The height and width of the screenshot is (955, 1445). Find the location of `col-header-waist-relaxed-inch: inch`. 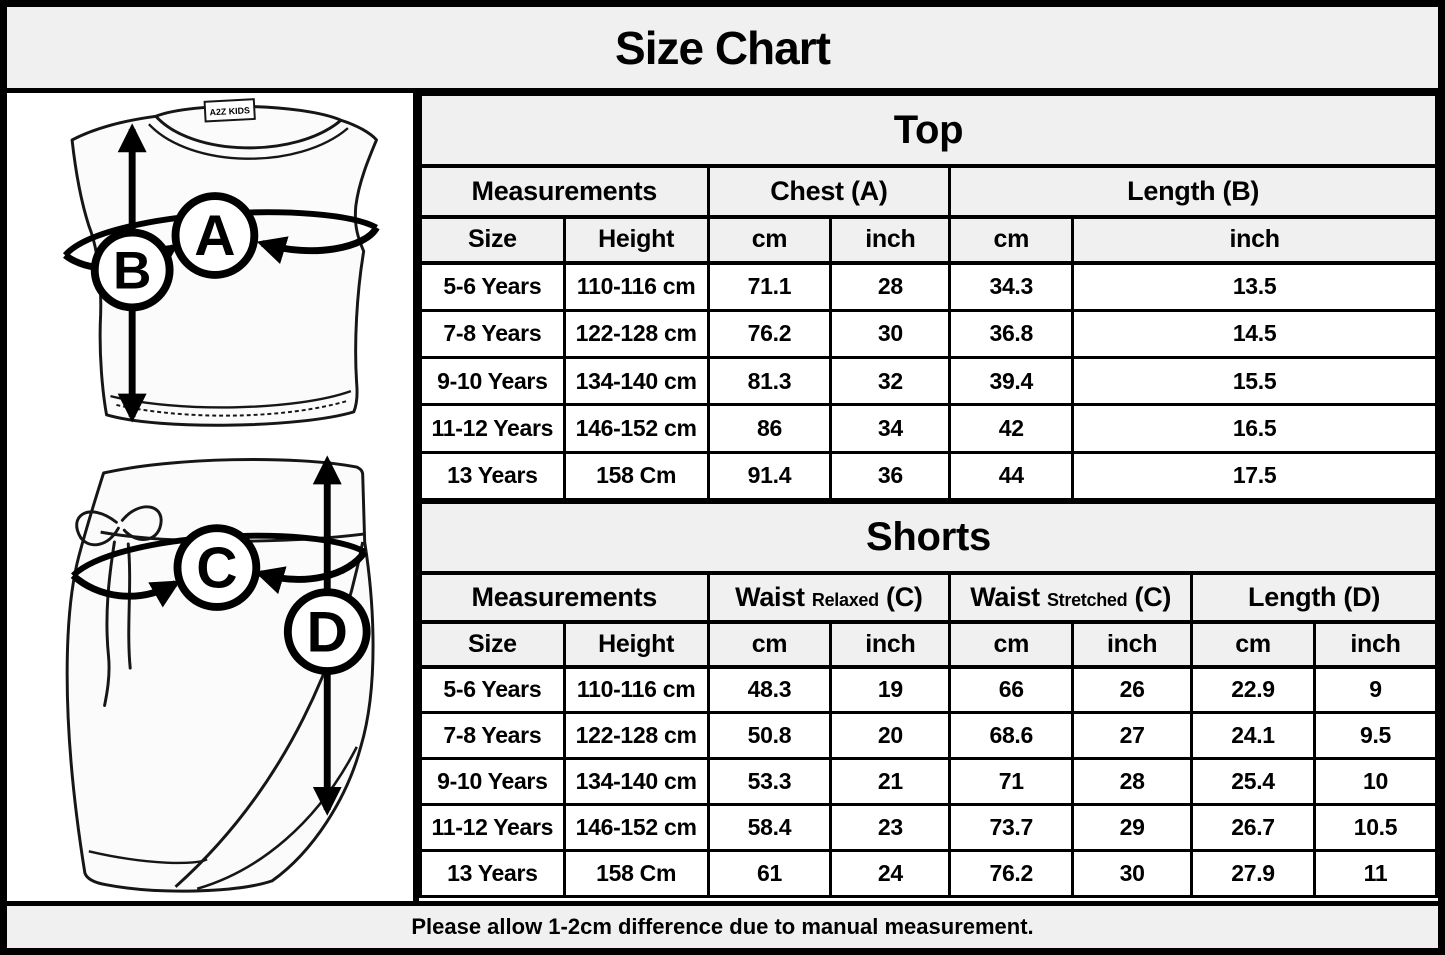

col-header-waist-relaxed-inch: inch is located at coordinates (890, 644).